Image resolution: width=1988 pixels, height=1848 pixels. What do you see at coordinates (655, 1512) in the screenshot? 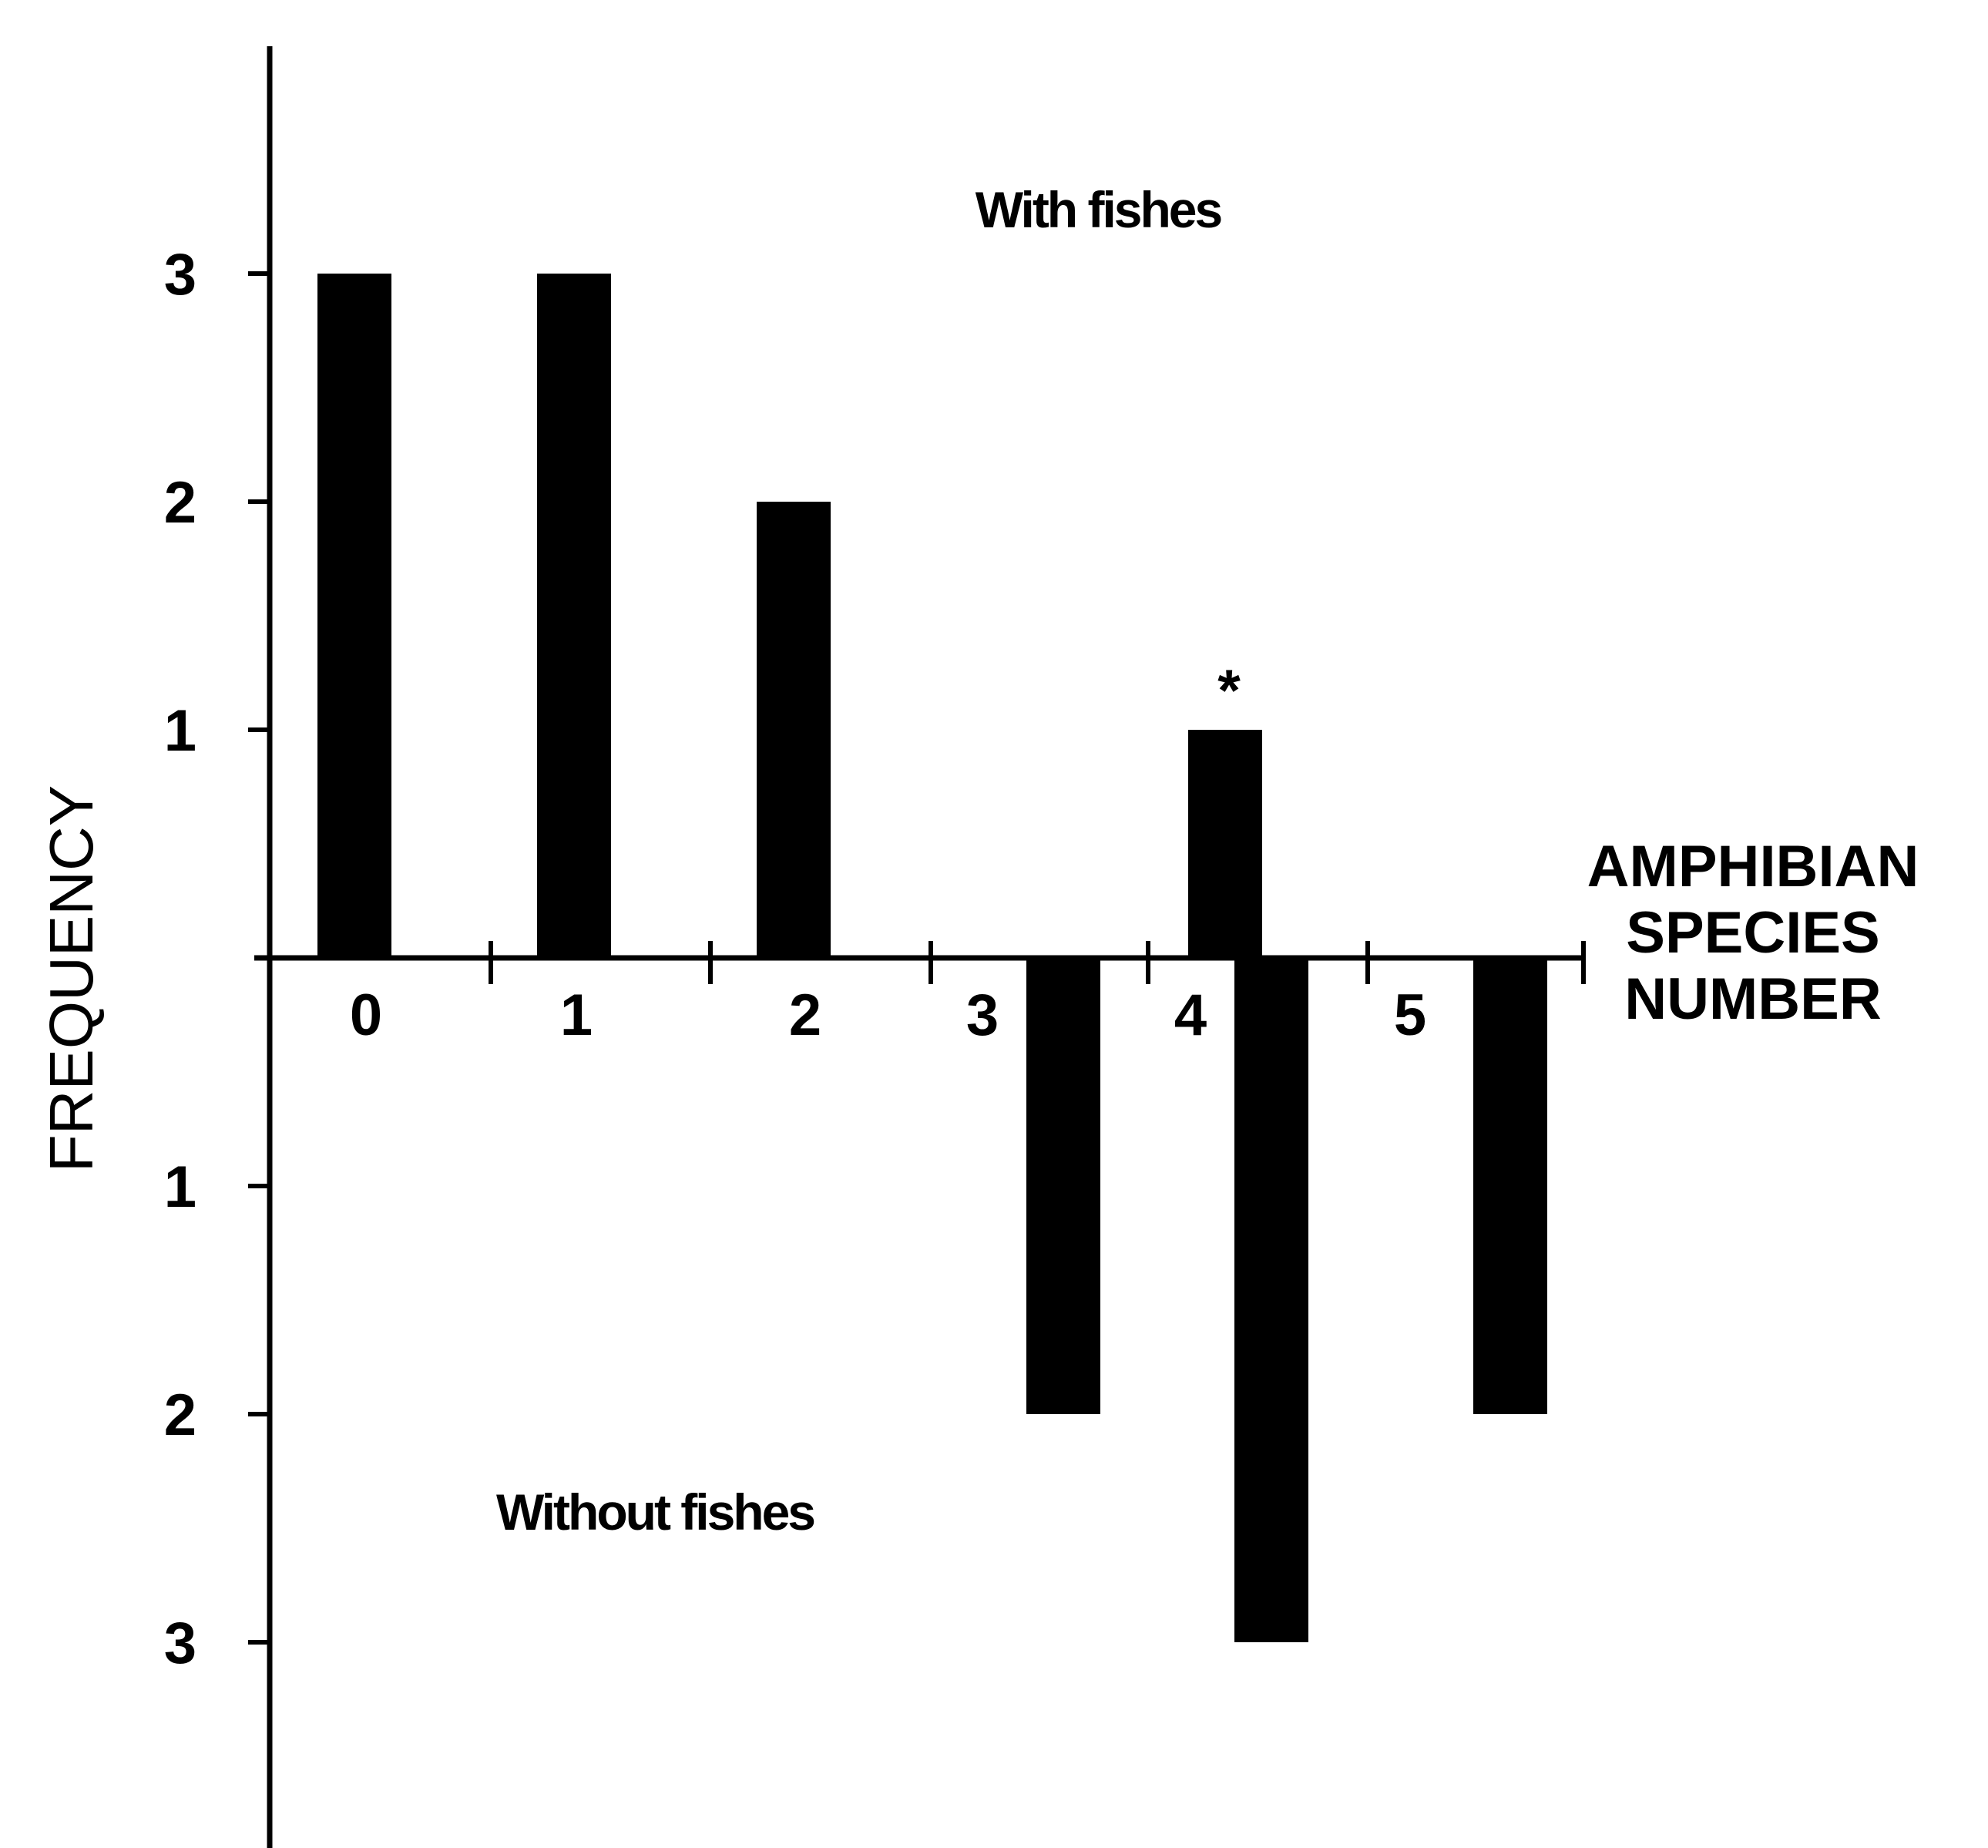
I see `series-label-without-fishes: Without fishes` at bounding box center [655, 1512].